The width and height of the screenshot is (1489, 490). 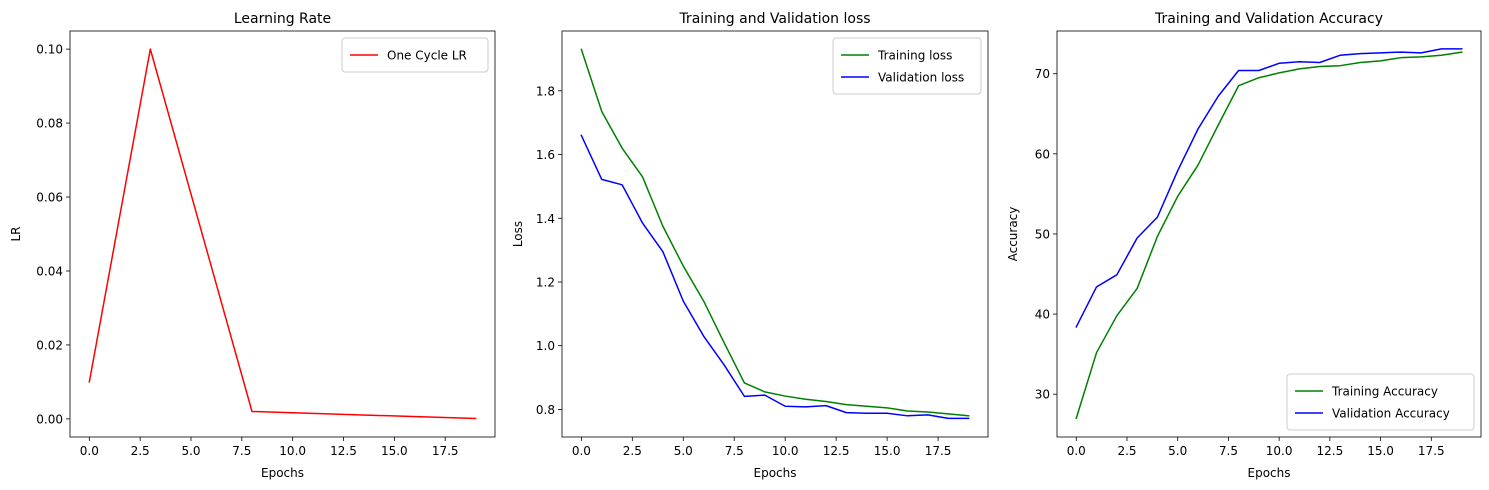 What do you see at coordinates (427, 56) in the screenshot?
I see `legend-label: One Cycle LR` at bounding box center [427, 56].